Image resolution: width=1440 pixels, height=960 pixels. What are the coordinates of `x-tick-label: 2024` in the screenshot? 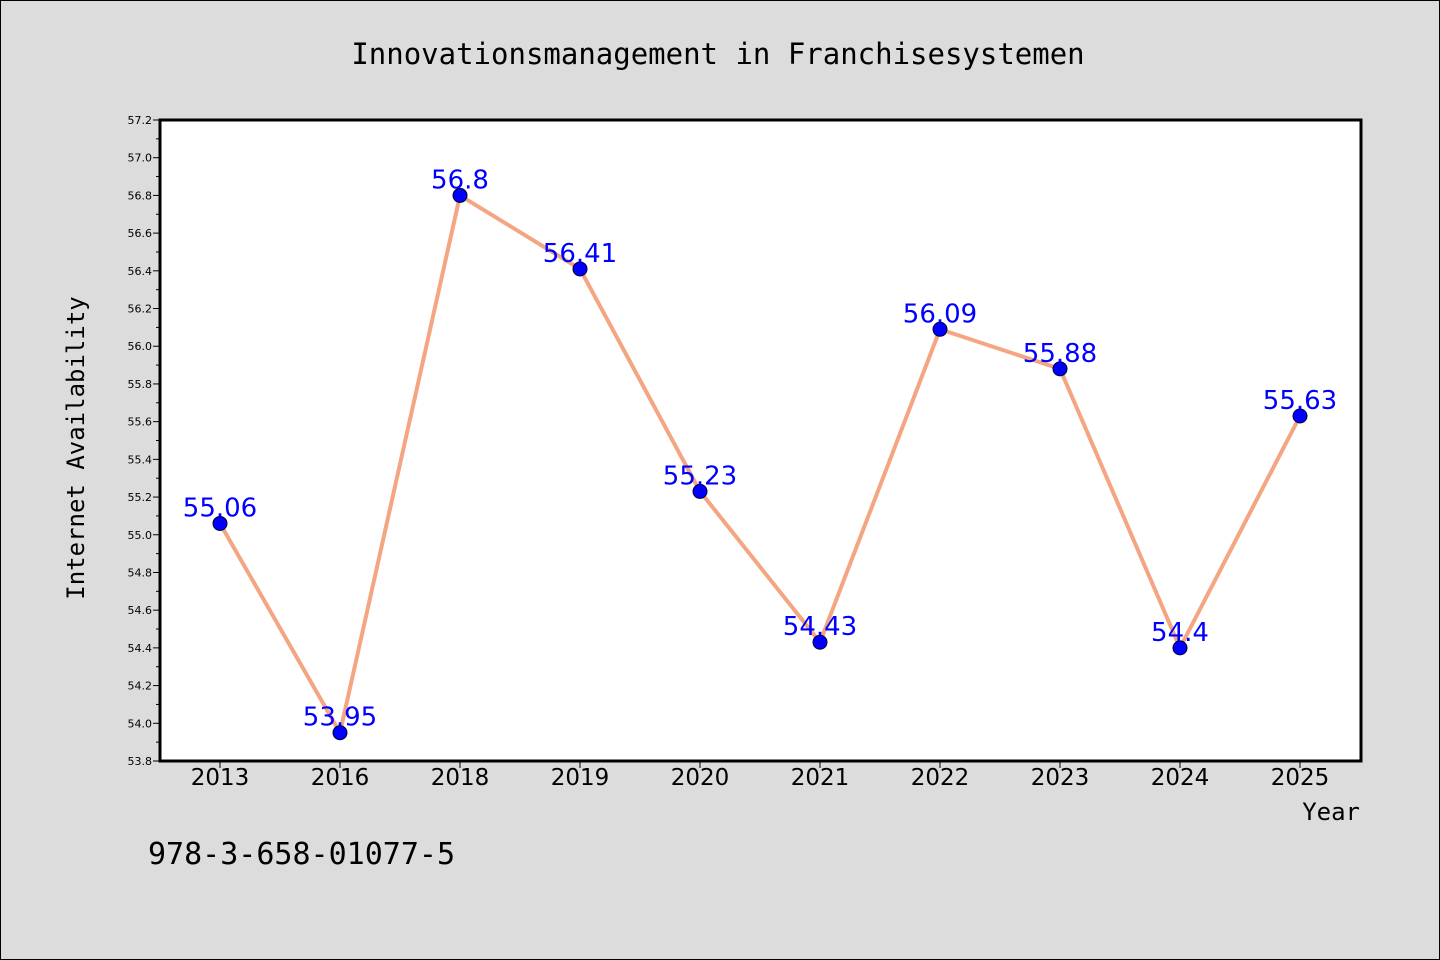 It's located at (1180, 778).